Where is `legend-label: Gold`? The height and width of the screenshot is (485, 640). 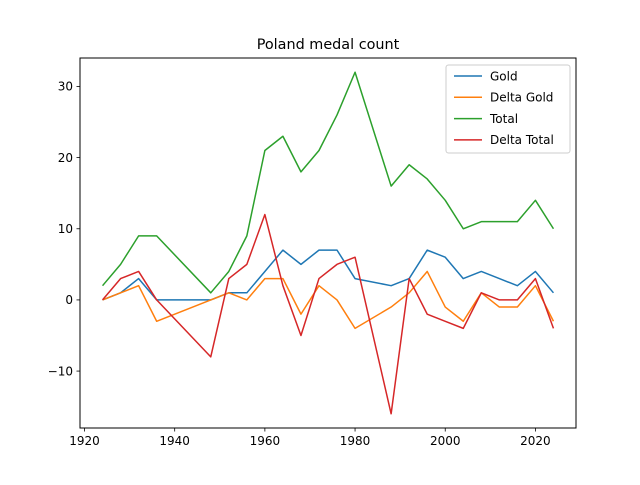
legend-label: Gold is located at coordinates (504, 76).